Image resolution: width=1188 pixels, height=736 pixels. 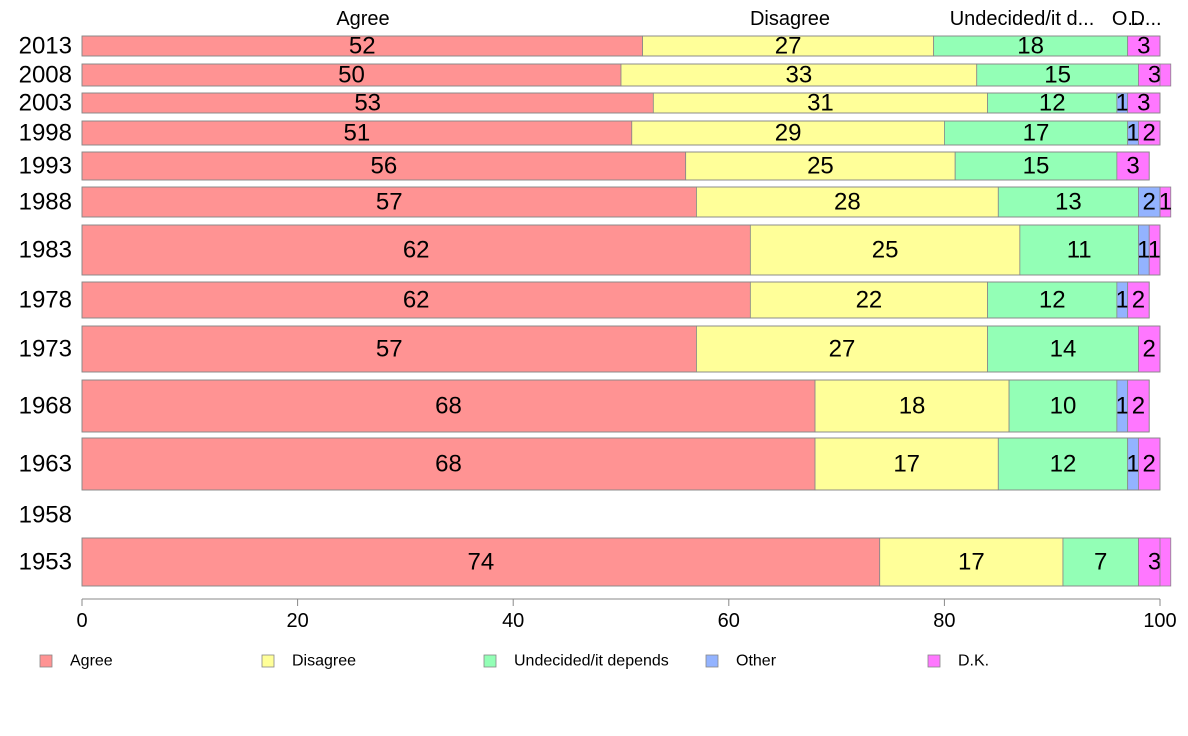 I want to click on data-label-2003-agree: 53, so click(x=367, y=103).